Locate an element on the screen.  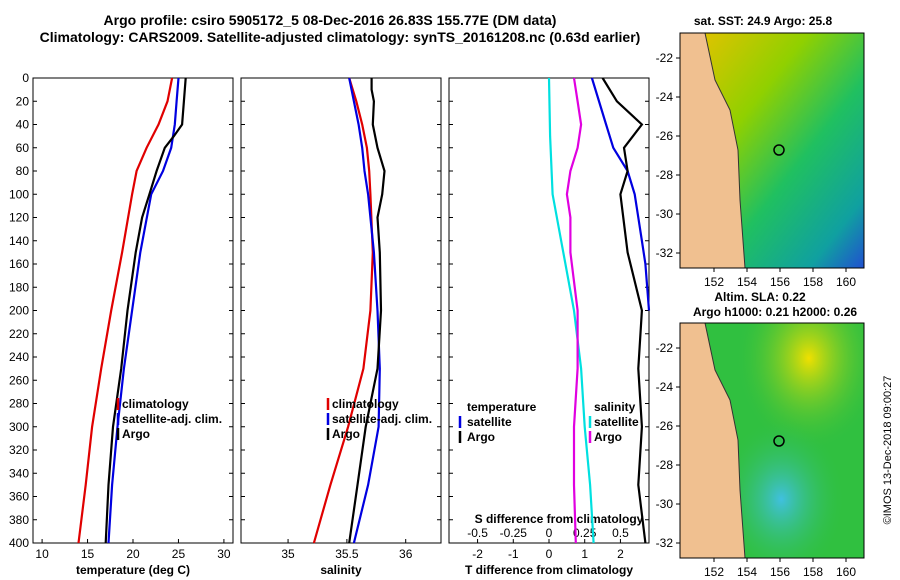
legend-left-label: satellite is located at coordinates (489, 422).